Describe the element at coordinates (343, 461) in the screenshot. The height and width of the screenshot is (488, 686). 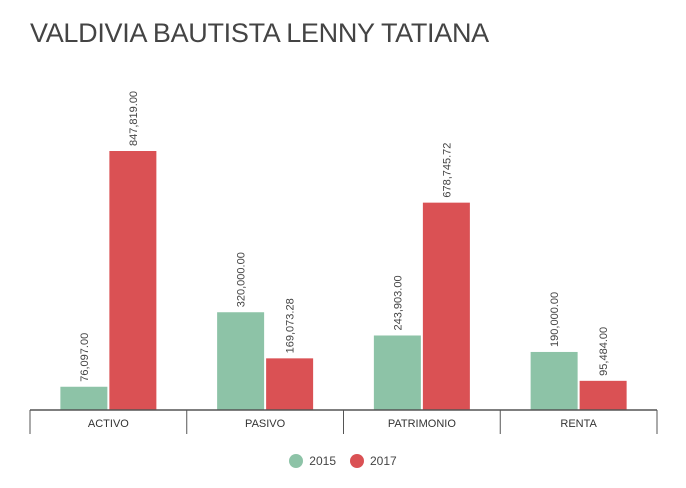
I see `legend: 2015 2017` at that location.